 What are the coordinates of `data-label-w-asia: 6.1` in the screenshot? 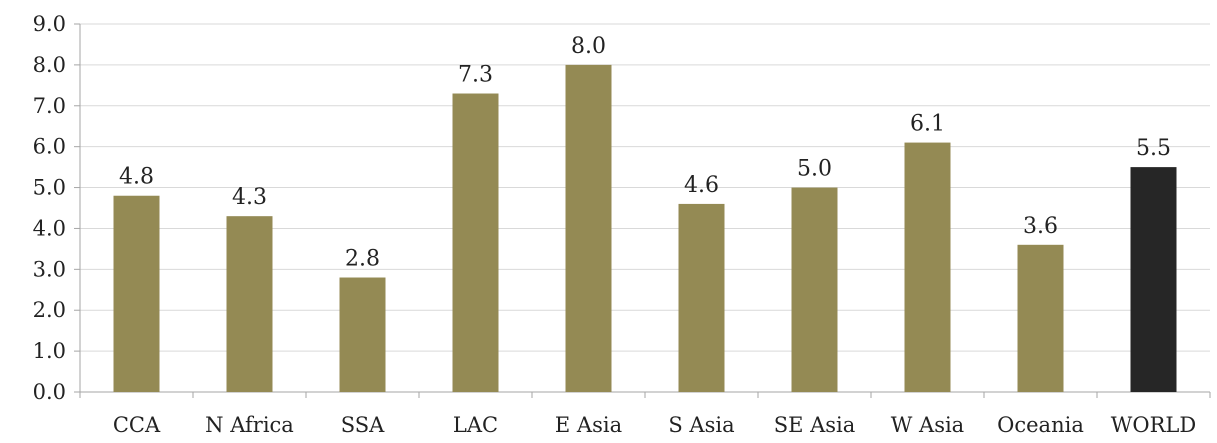 It's located at (927, 124).